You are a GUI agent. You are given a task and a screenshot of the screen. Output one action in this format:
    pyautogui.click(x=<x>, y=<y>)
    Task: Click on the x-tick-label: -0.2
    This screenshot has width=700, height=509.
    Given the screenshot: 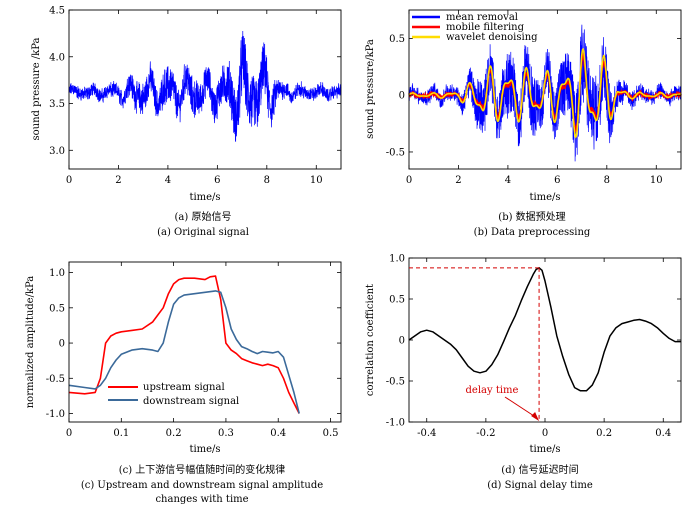 What is the action you would take?
    pyautogui.click(x=485, y=433)
    